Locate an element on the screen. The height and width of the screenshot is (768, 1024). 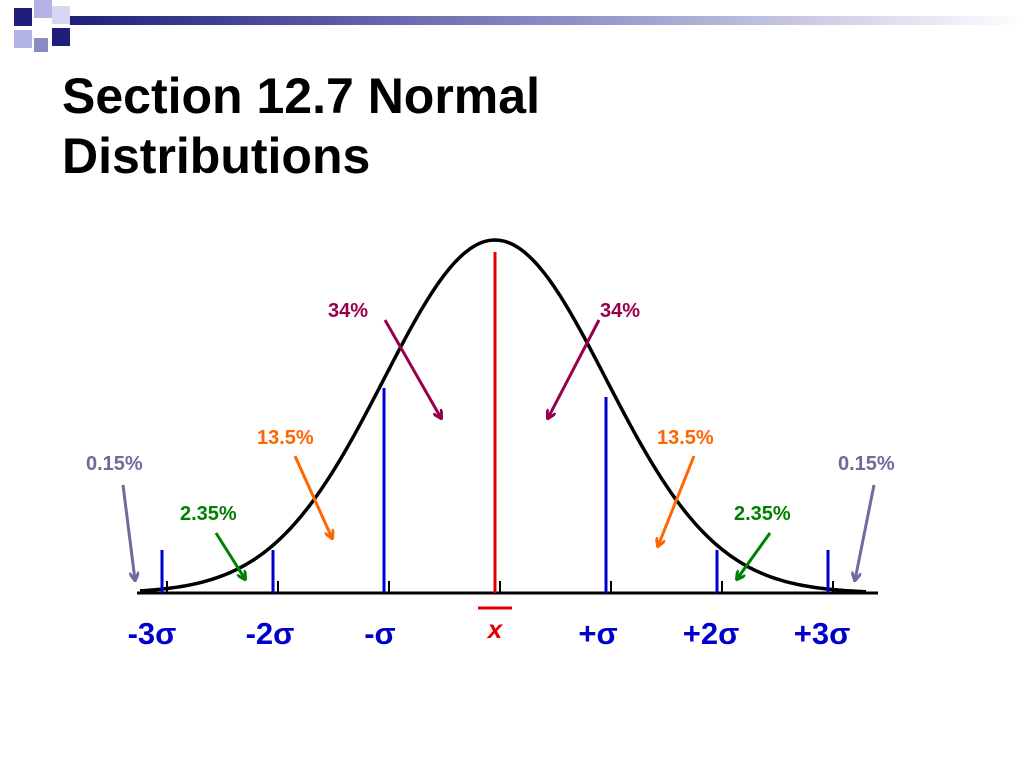
sigma-label-minus1: -σ is located at coordinates (380, 633).